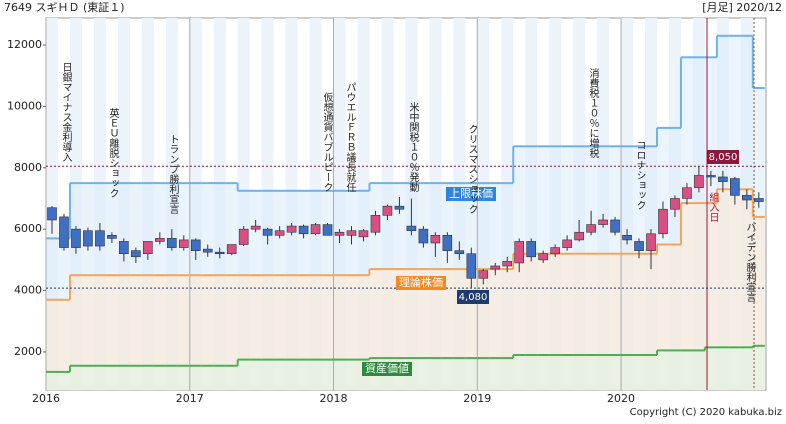 The height and width of the screenshot is (424, 786). Describe the element at coordinates (413, 147) in the screenshot. I see `annotation: 米中関税１０％発動` at that location.